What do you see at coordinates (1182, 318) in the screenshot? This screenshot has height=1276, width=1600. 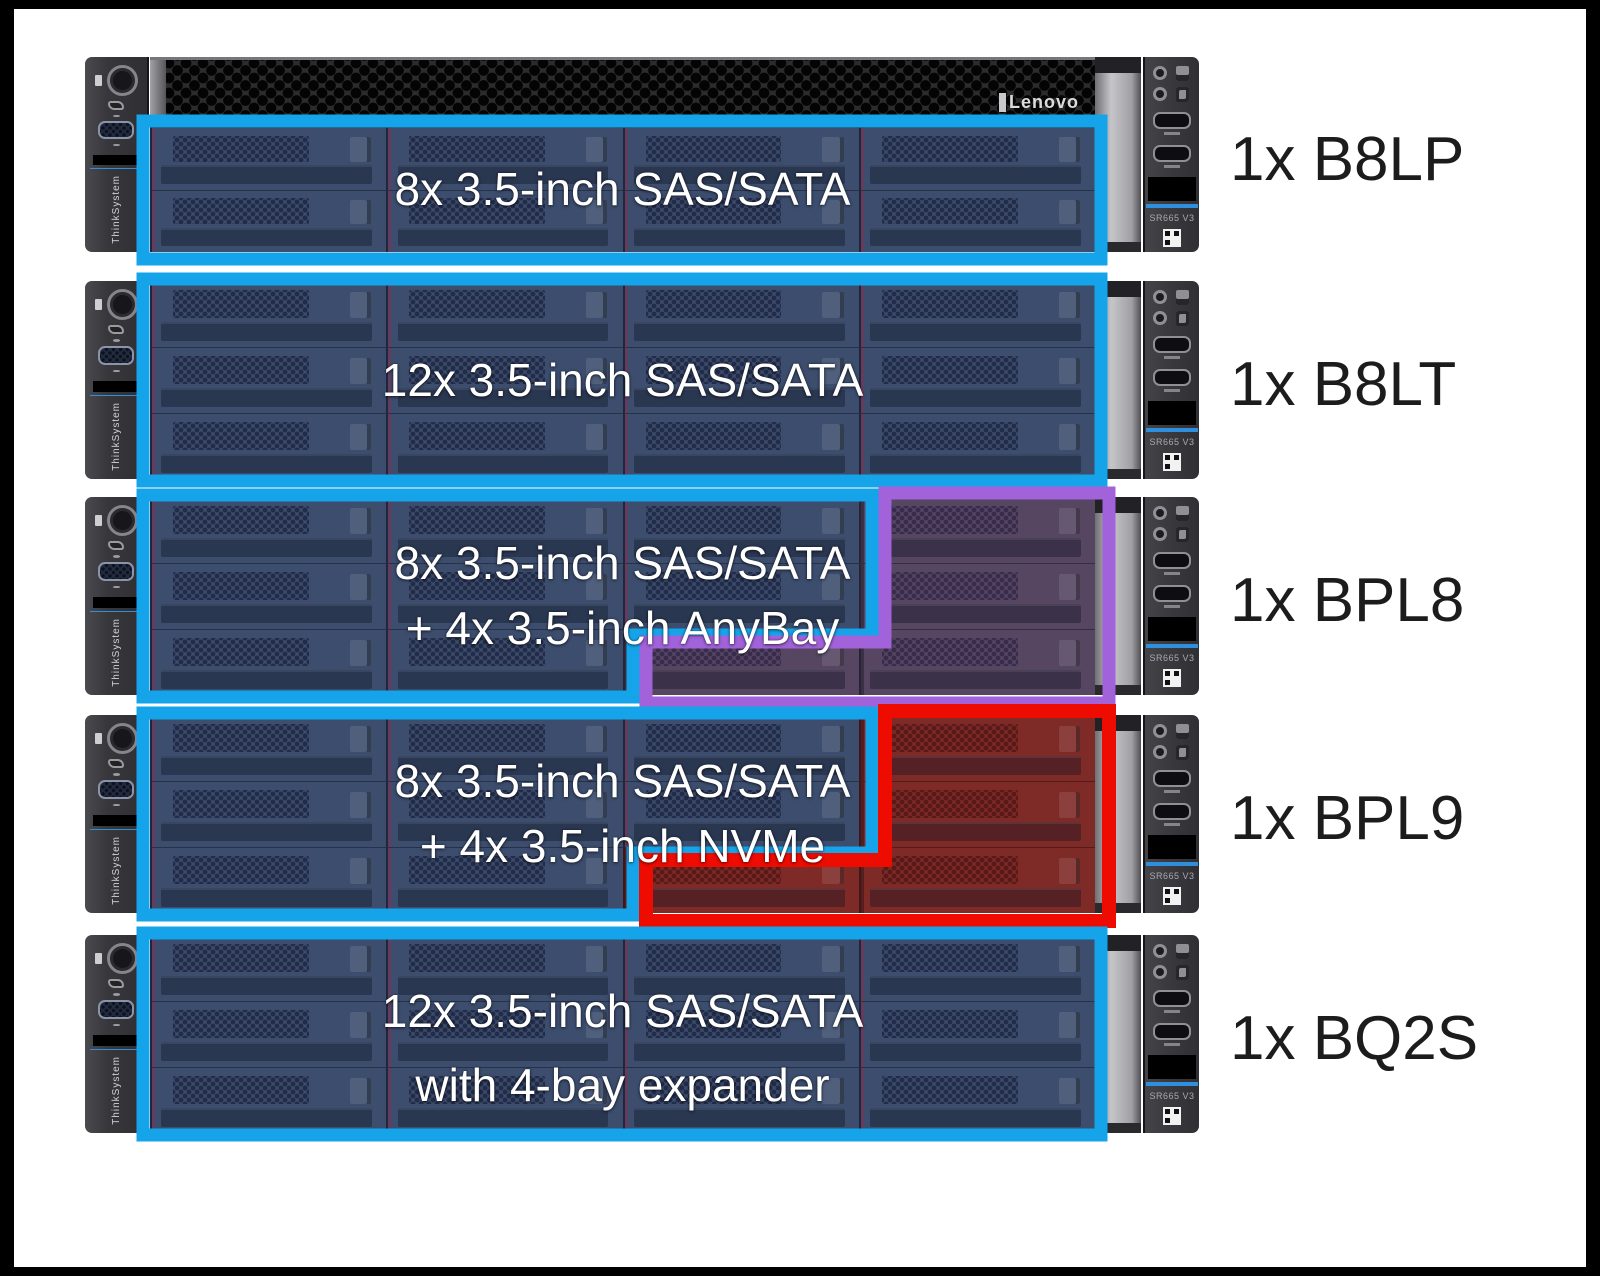 I see `led-grid-icon` at bounding box center [1182, 318].